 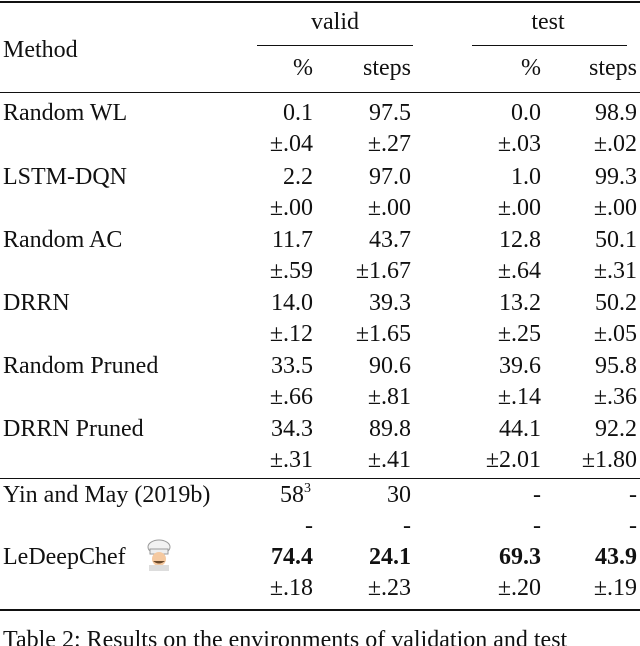 What do you see at coordinates (36, 303) in the screenshot?
I see `method-name: DRRN` at bounding box center [36, 303].